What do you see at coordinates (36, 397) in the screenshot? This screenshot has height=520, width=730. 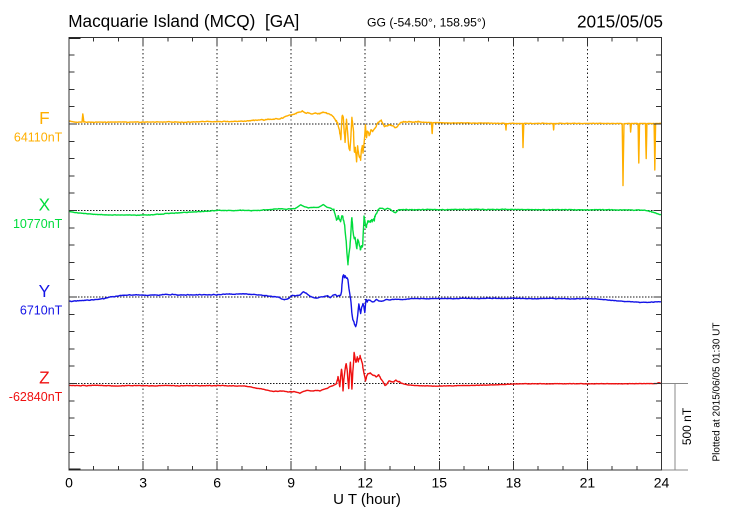 I see `svg-text: -62840nT` at bounding box center [36, 397].